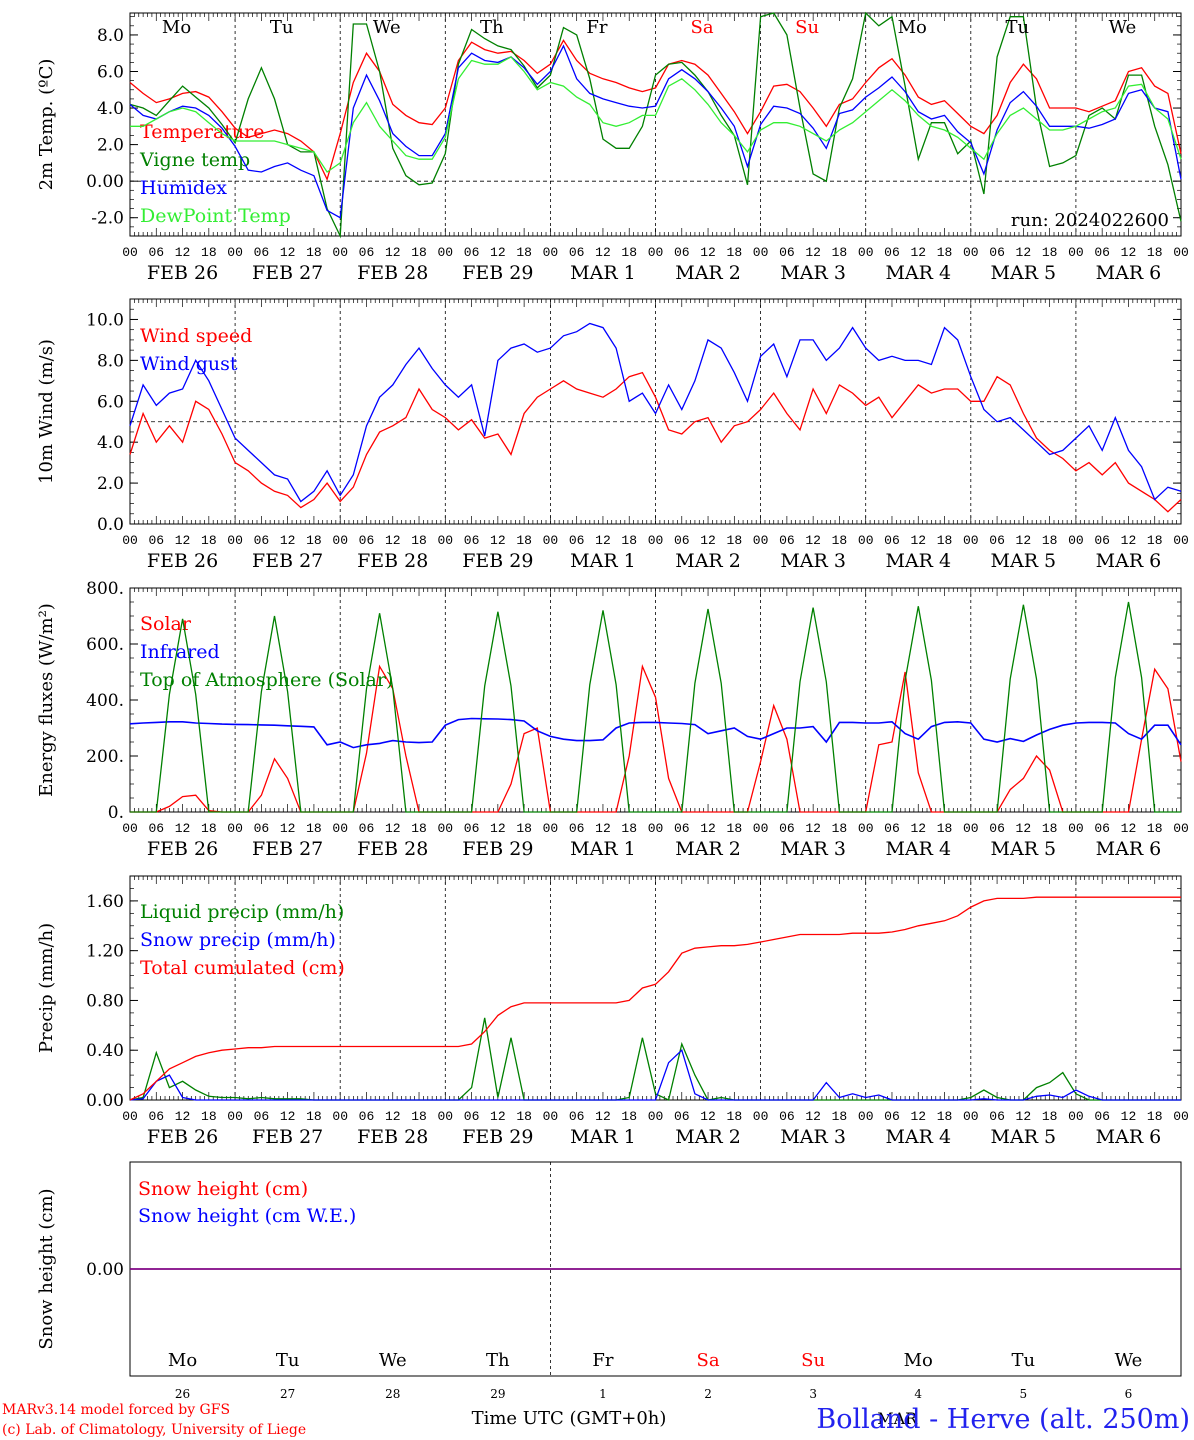 The width and height of the screenshot is (1194, 1440). I want to click on legend-entry: Top of Atmosphere (Solar), so click(266, 680).